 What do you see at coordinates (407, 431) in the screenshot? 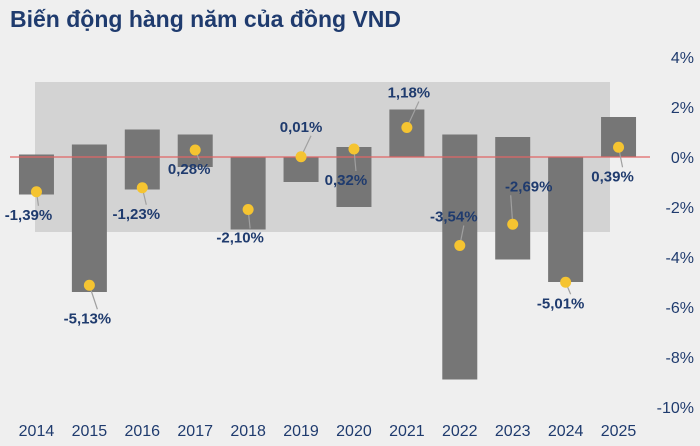
I see `x-tick-2021: 2021` at bounding box center [407, 431].